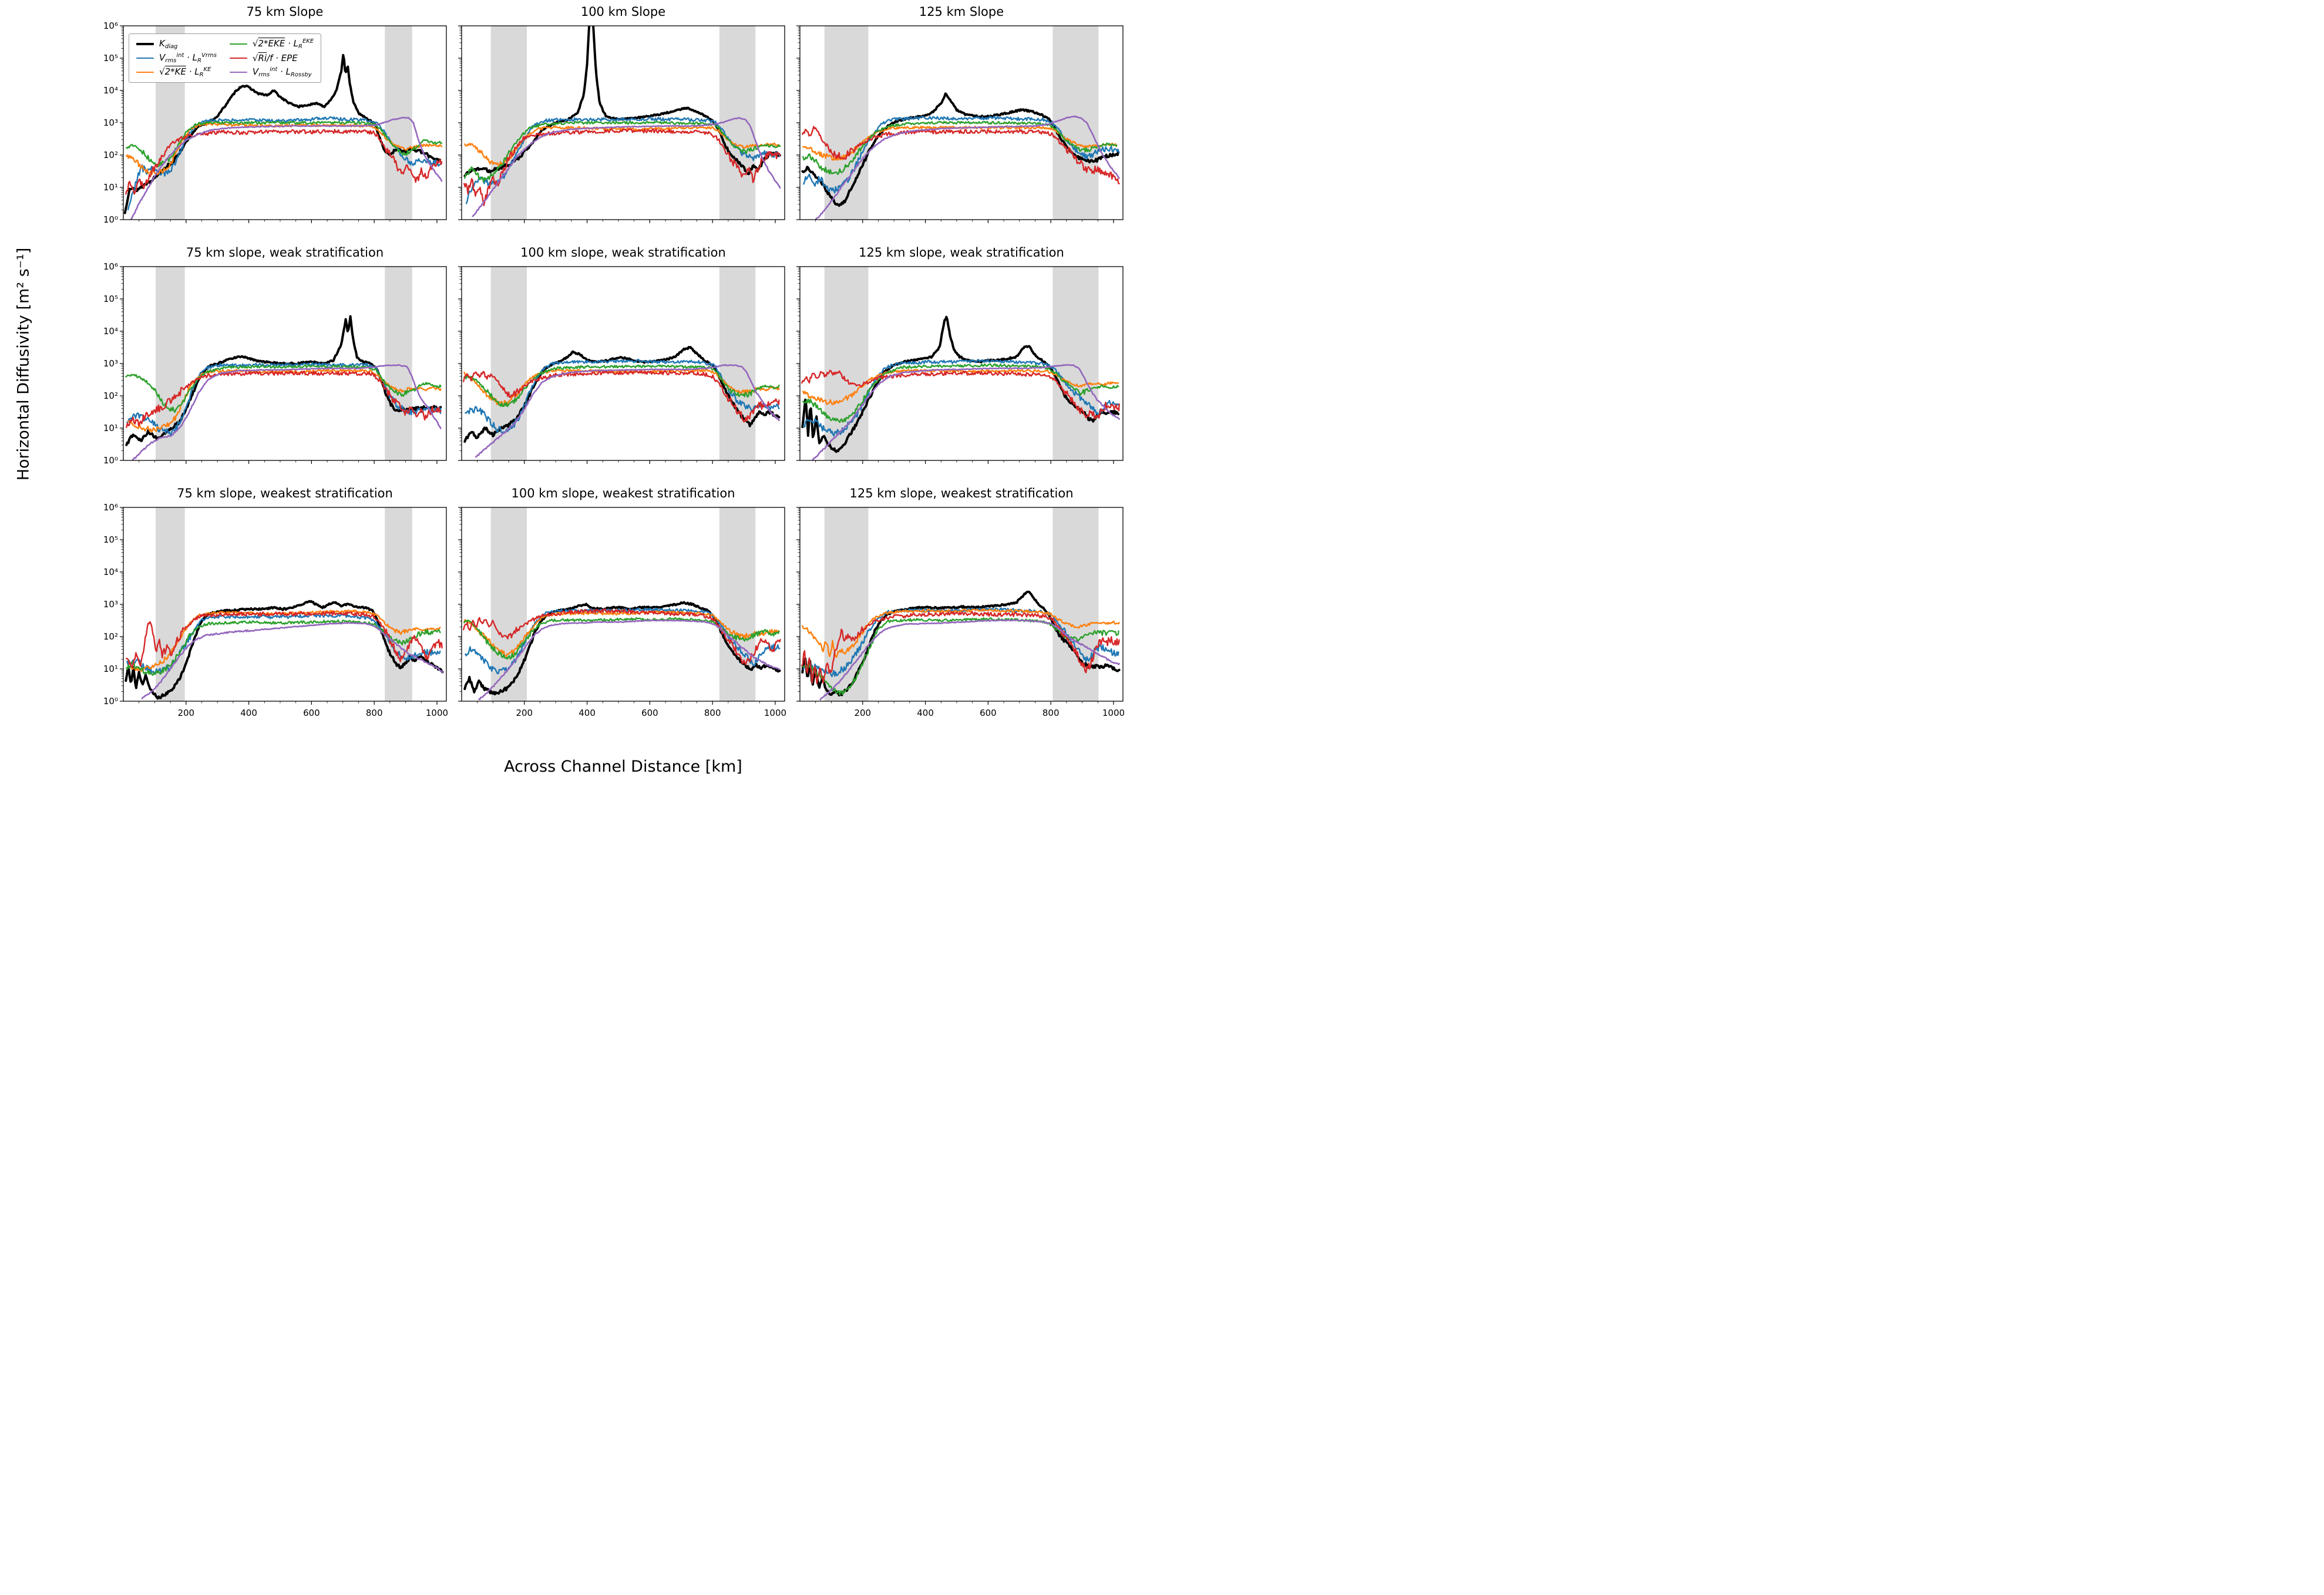  What do you see at coordinates (169, 44) in the screenshot?
I see `legend-label: Kdiag` at bounding box center [169, 44].